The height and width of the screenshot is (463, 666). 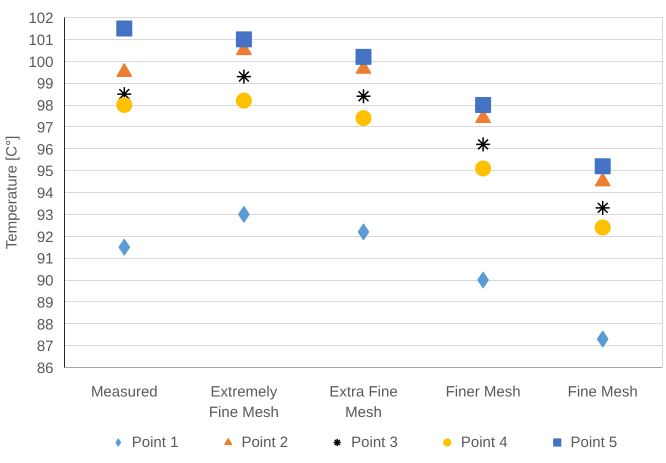 I want to click on y-tick-label: 87, so click(x=45, y=347).